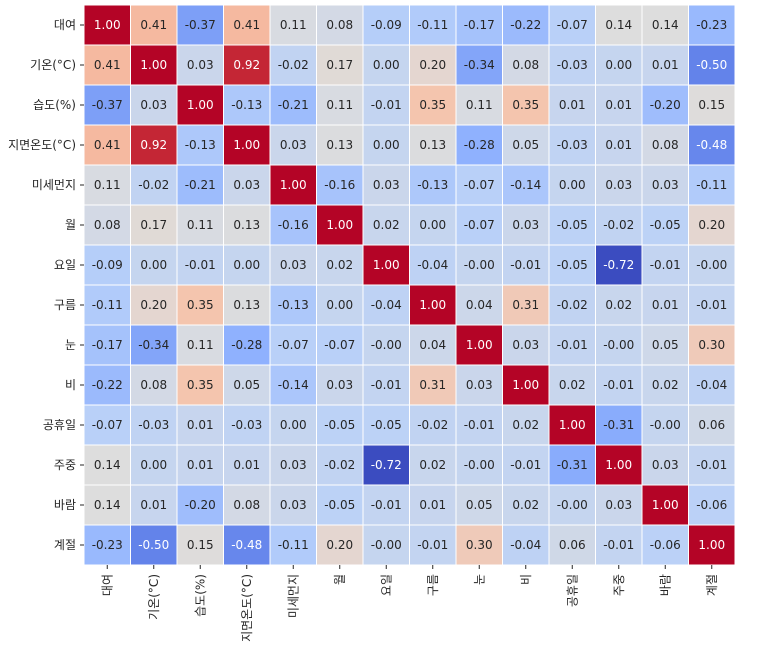 Image resolution: width=760 pixels, height=647 pixels. Describe the element at coordinates (665, 385) in the screenshot. I see `heatmap-cell-r9-c12` at that location.